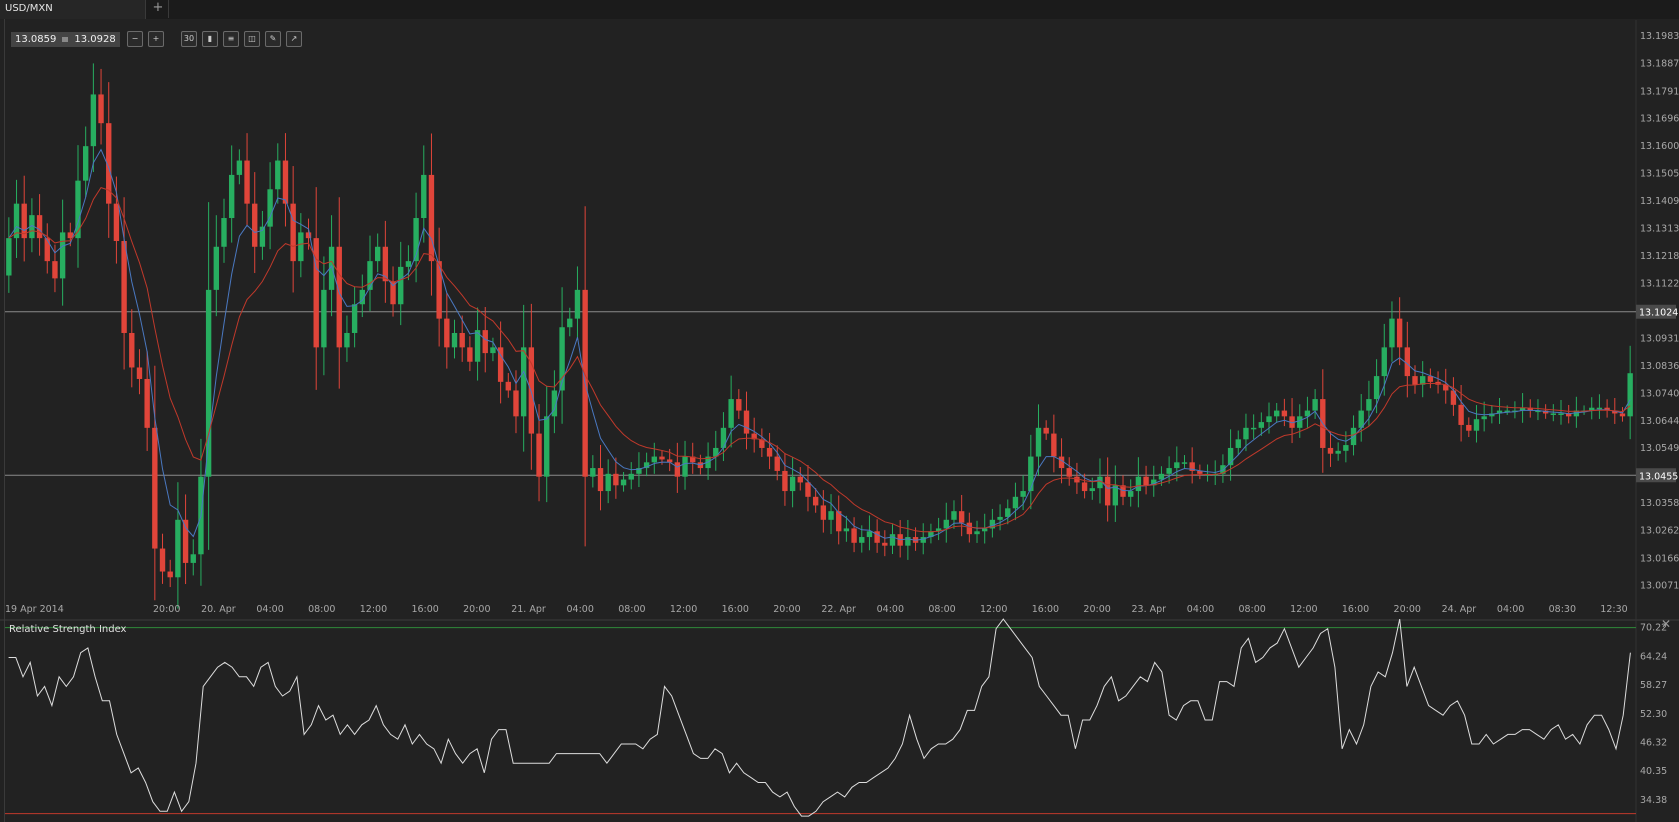 This screenshot has height=822, width=1679. What do you see at coordinates (65, 39) in the screenshot?
I see `separator-icon` at bounding box center [65, 39].